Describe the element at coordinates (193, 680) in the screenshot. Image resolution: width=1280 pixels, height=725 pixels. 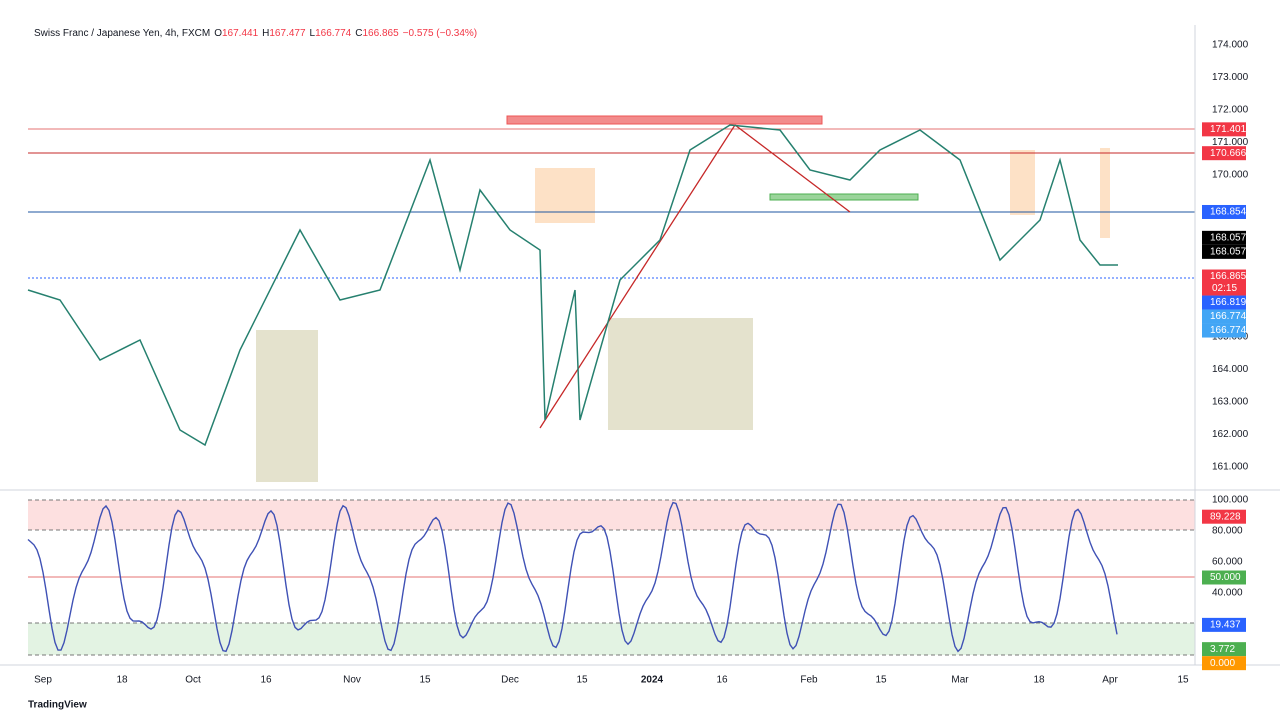
I see `time-label: Oct` at that location.